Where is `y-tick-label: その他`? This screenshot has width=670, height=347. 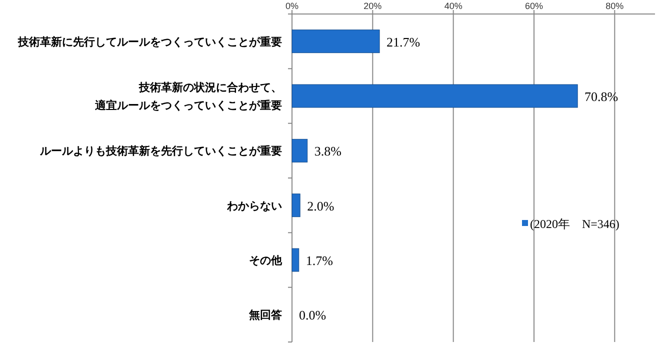
y-tick-label: その他 is located at coordinates (266, 260).